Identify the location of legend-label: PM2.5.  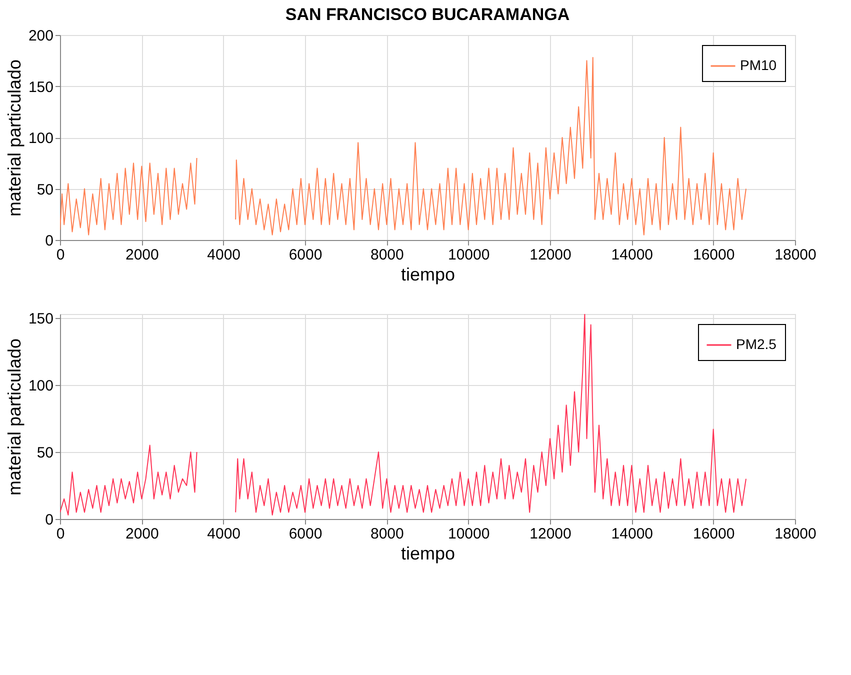
(756, 344).